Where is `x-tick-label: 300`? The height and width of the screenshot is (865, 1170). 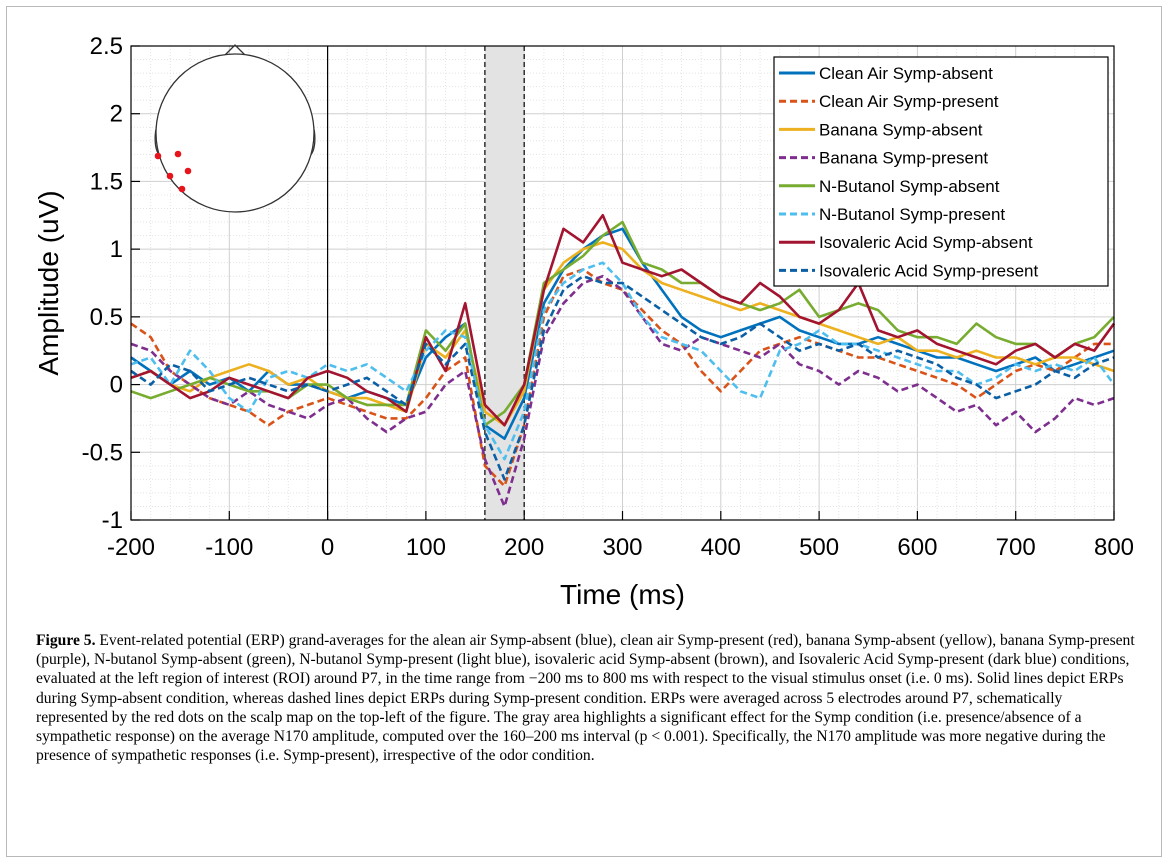 x-tick-label: 300 is located at coordinates (622, 547).